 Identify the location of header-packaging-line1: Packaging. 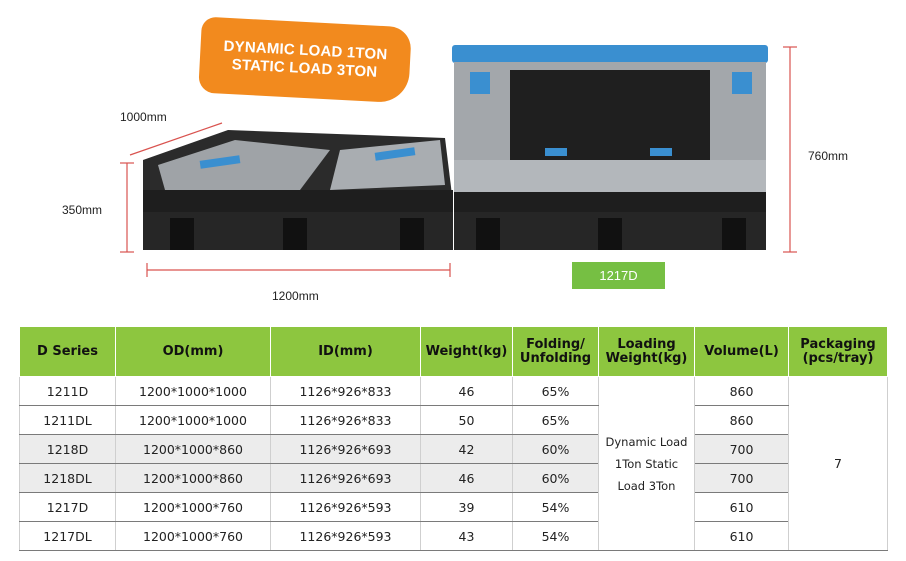
(838, 344).